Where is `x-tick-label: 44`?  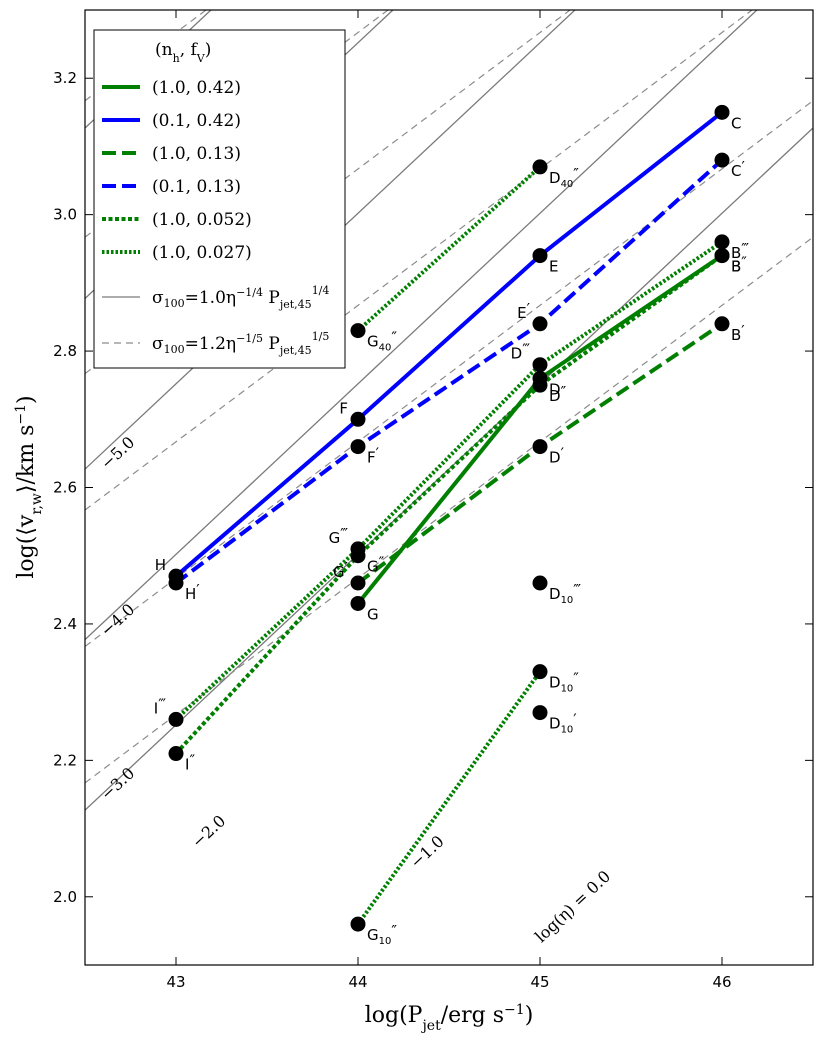
x-tick-label: 44 is located at coordinates (357, 982).